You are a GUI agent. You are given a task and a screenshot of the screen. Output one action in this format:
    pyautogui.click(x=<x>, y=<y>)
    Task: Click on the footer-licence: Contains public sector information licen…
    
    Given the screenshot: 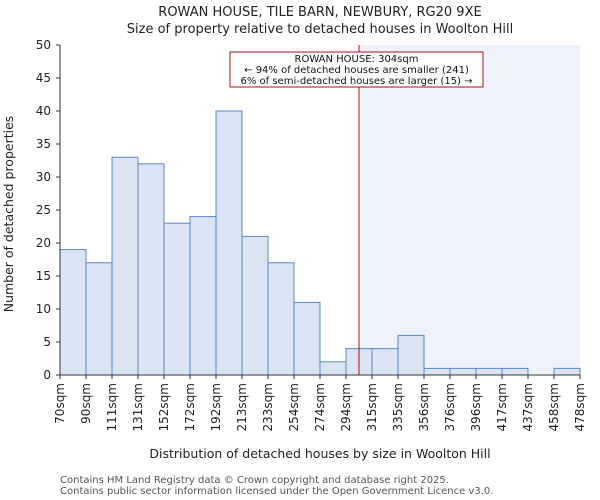 What is the action you would take?
    pyautogui.click(x=276, y=491)
    